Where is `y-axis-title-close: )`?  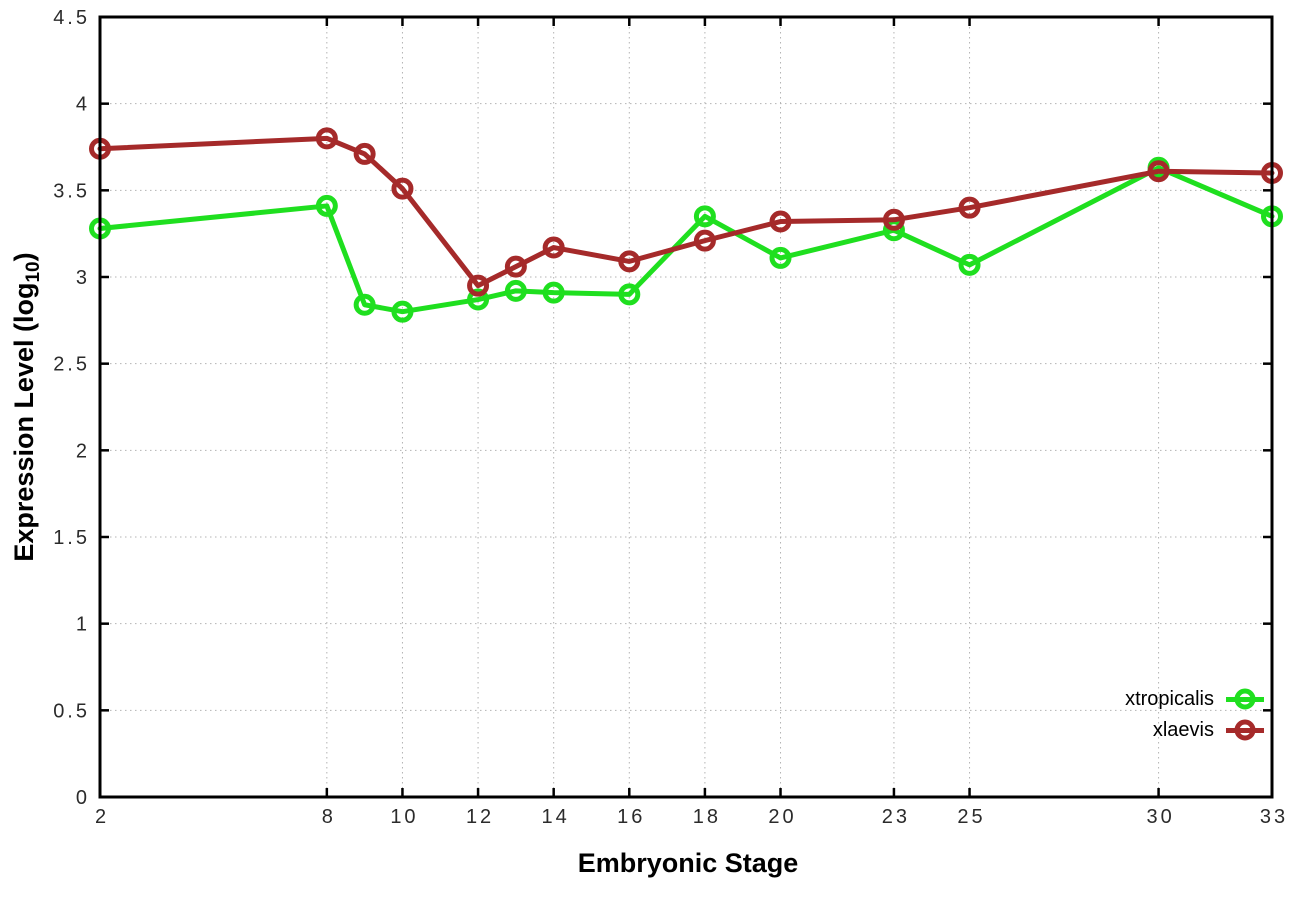 y-axis-title-close: ) is located at coordinates (24, 257).